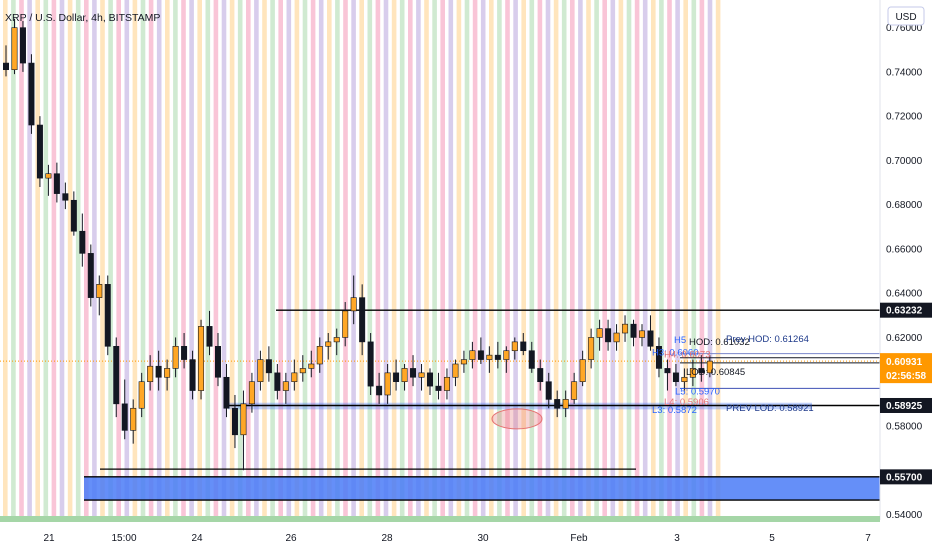 The height and width of the screenshot is (550, 932). I want to click on l3-label: L3: 0.5872, so click(674, 410).